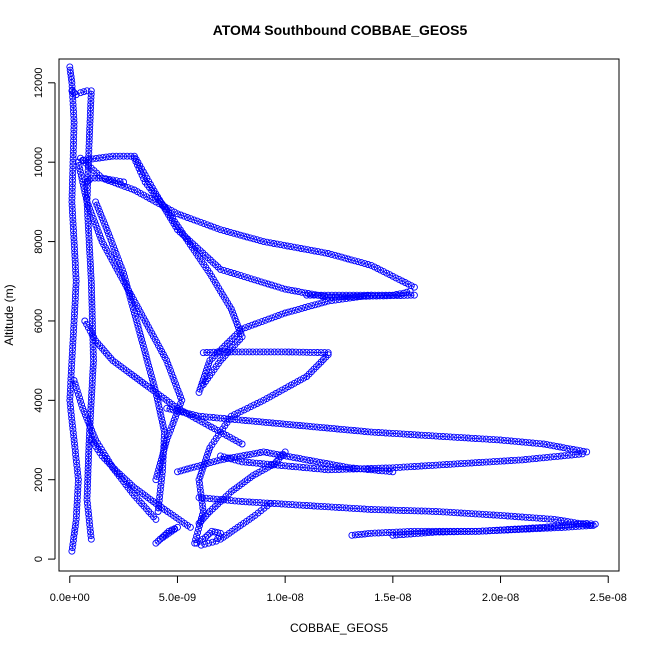 The width and height of the screenshot is (650, 650). I want to click on chart-title: ATOM4 Southbound COBBAE_GEOS5, so click(340, 30).